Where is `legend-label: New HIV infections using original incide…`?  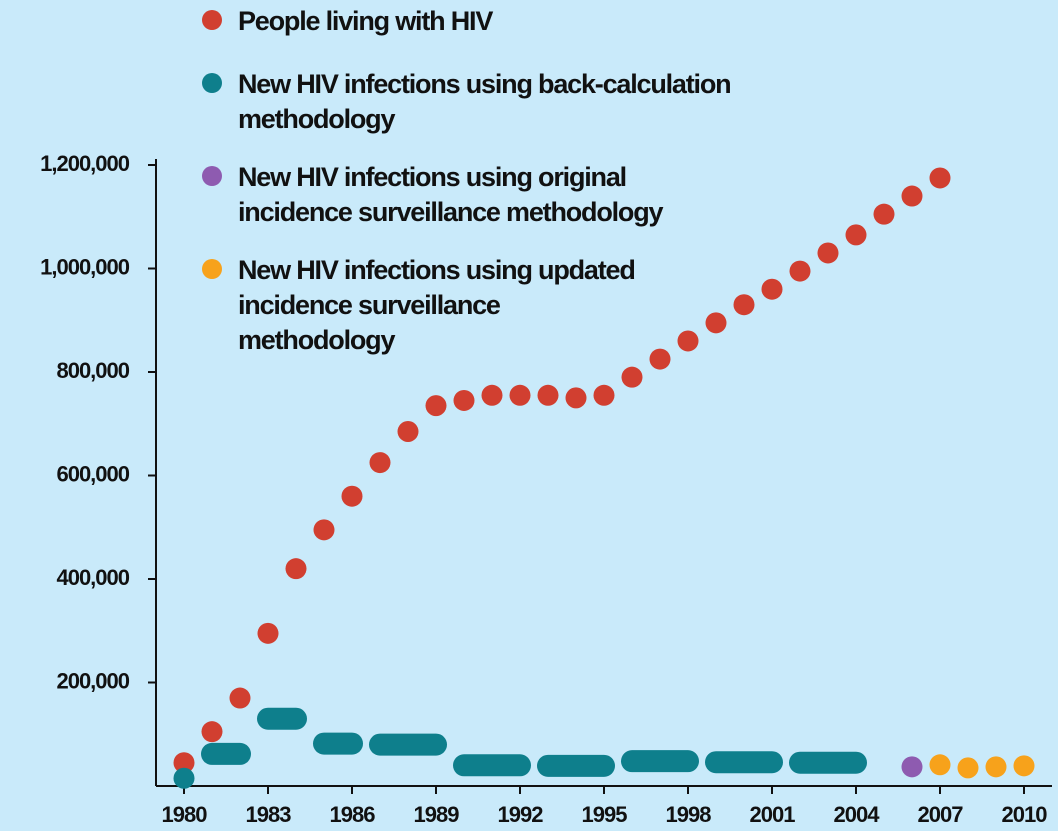 legend-label: New HIV infections using original incide… is located at coordinates (451, 194).